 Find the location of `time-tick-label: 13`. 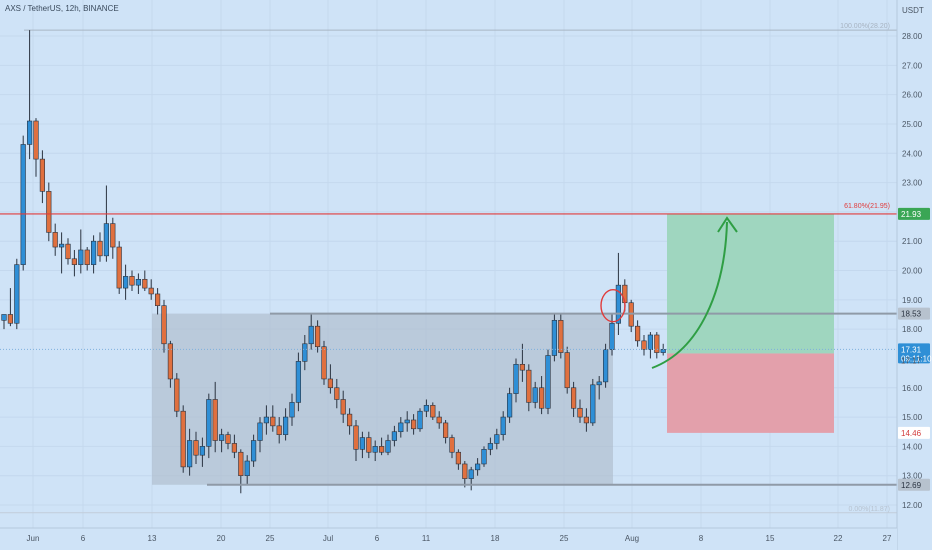

time-tick-label: 13 is located at coordinates (152, 538).